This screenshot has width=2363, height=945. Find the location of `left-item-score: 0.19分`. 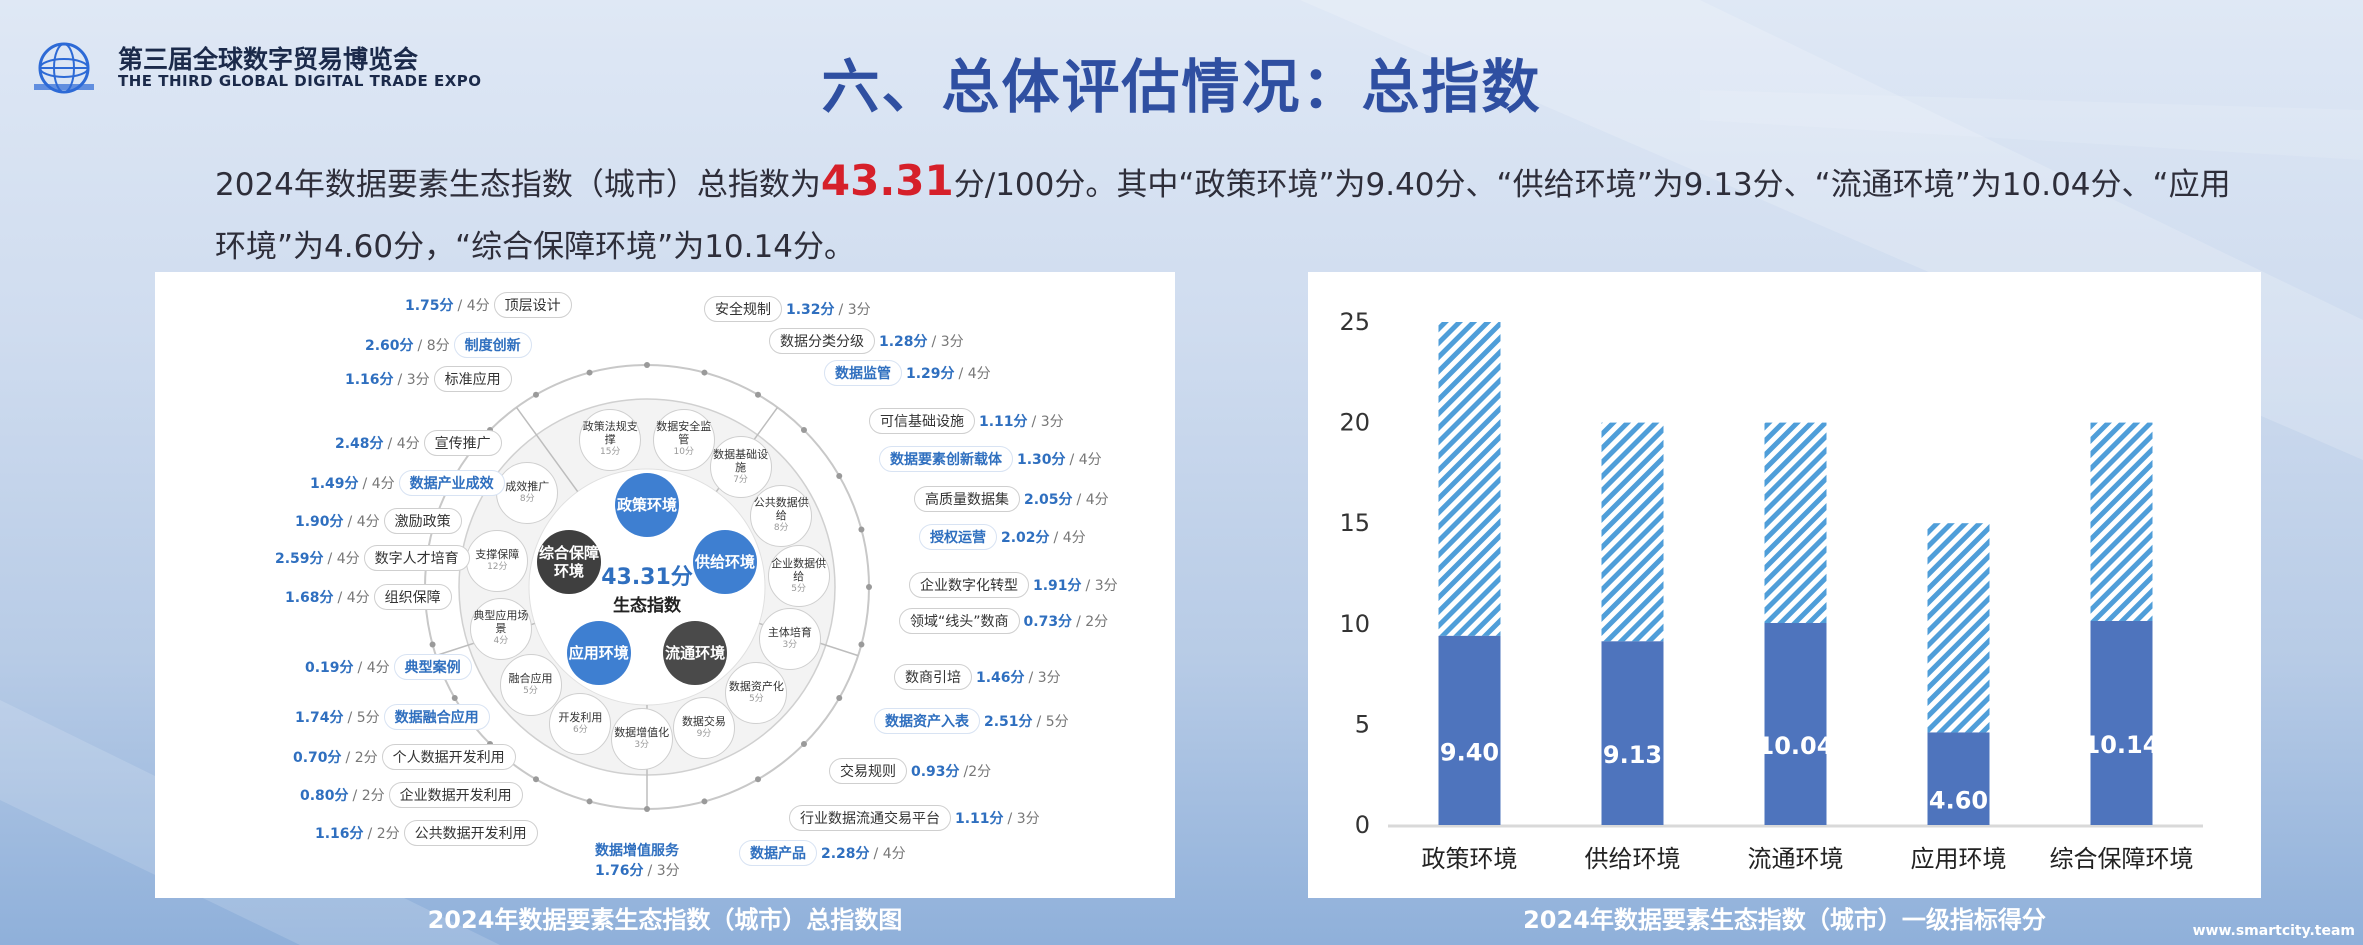

left-item-score: 0.19分 is located at coordinates (329, 668).